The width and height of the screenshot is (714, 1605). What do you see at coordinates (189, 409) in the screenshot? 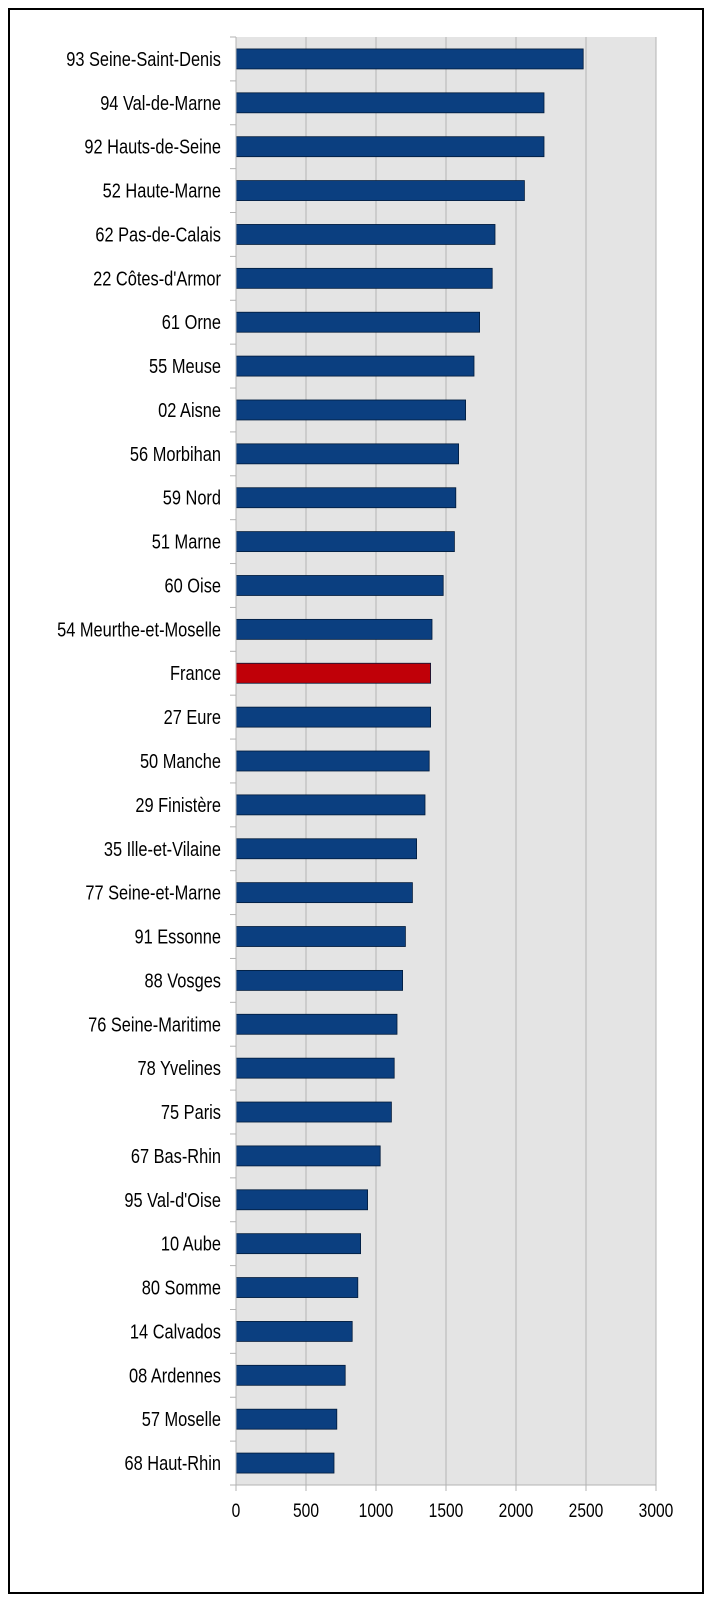
I see `category-label: 02 Aisne` at bounding box center [189, 409].